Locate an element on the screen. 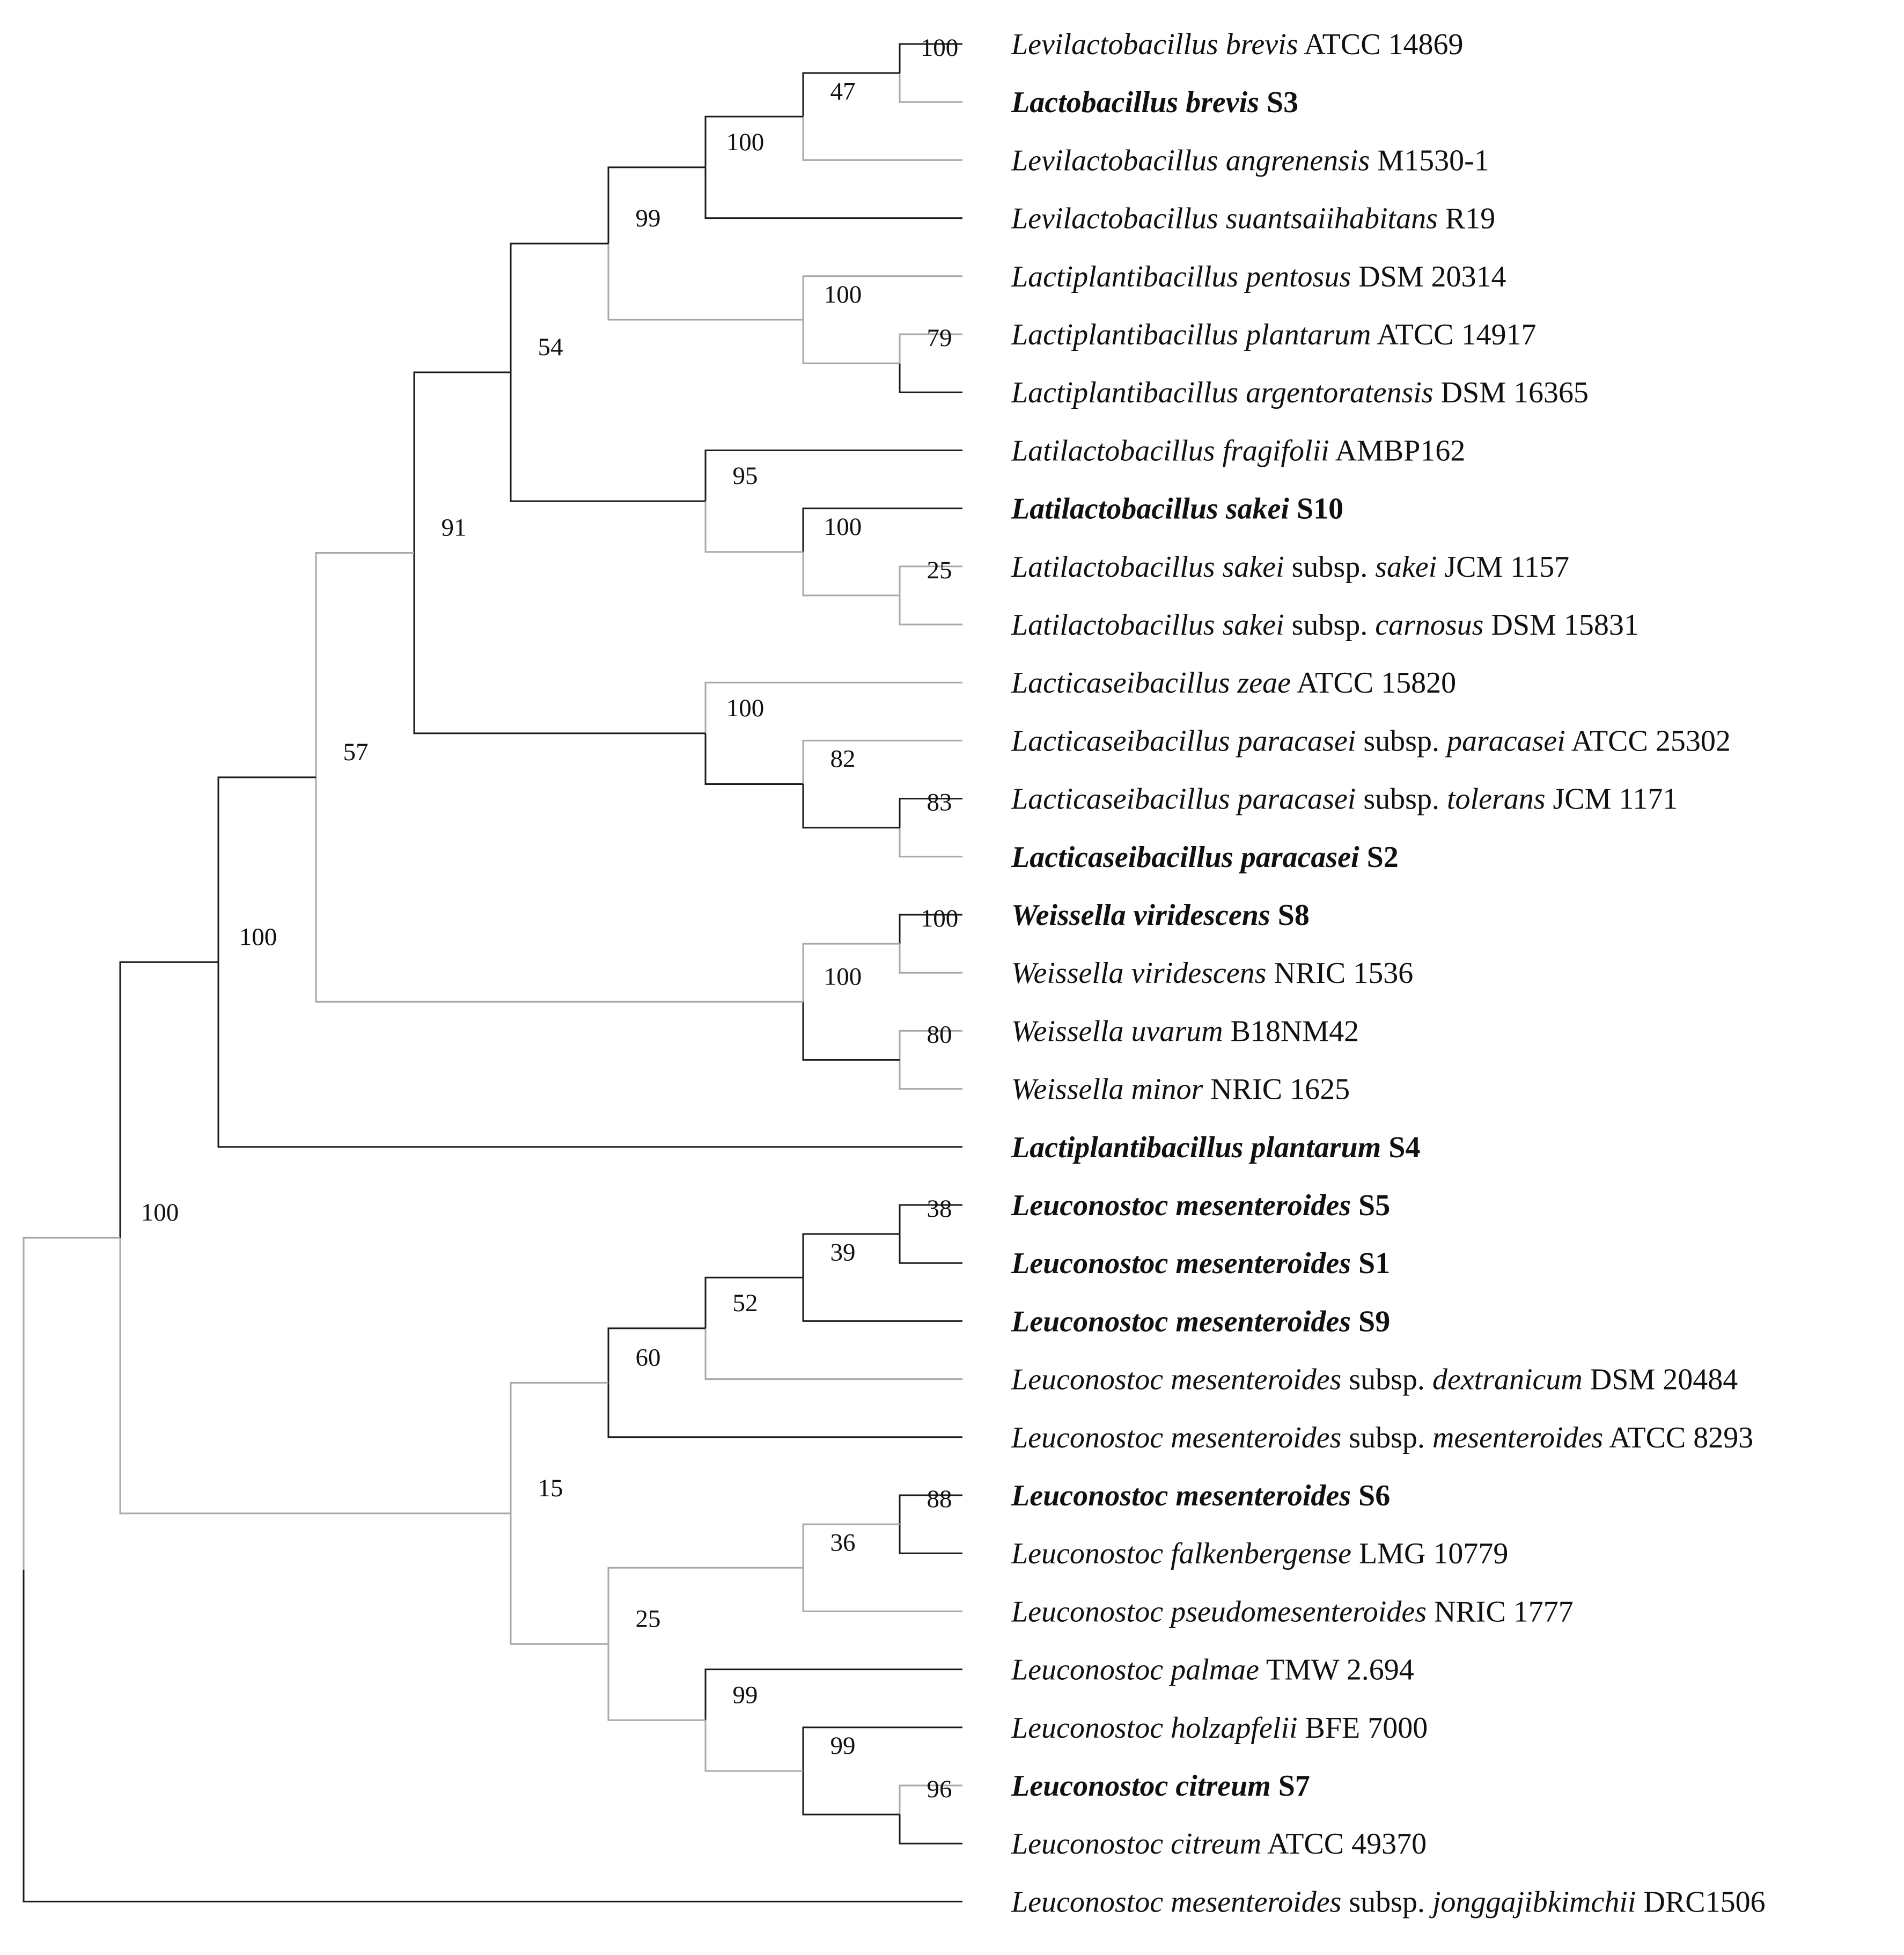 Image resolution: width=1904 pixels, height=1955 pixels. taxon-label-part: ATCC 14869 is located at coordinates (1381, 44).